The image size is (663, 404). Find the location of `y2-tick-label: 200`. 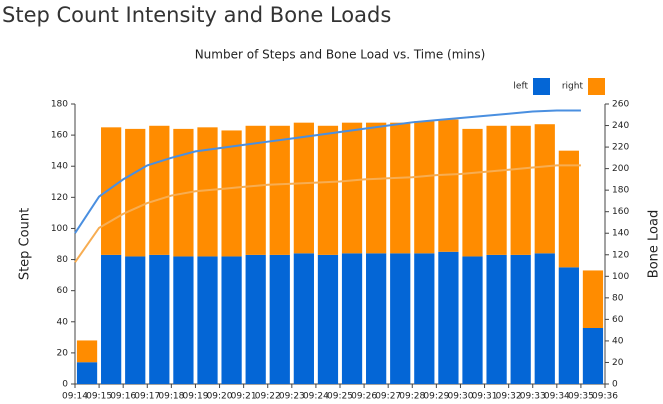

y2-tick-label: 200 is located at coordinates (620, 169).